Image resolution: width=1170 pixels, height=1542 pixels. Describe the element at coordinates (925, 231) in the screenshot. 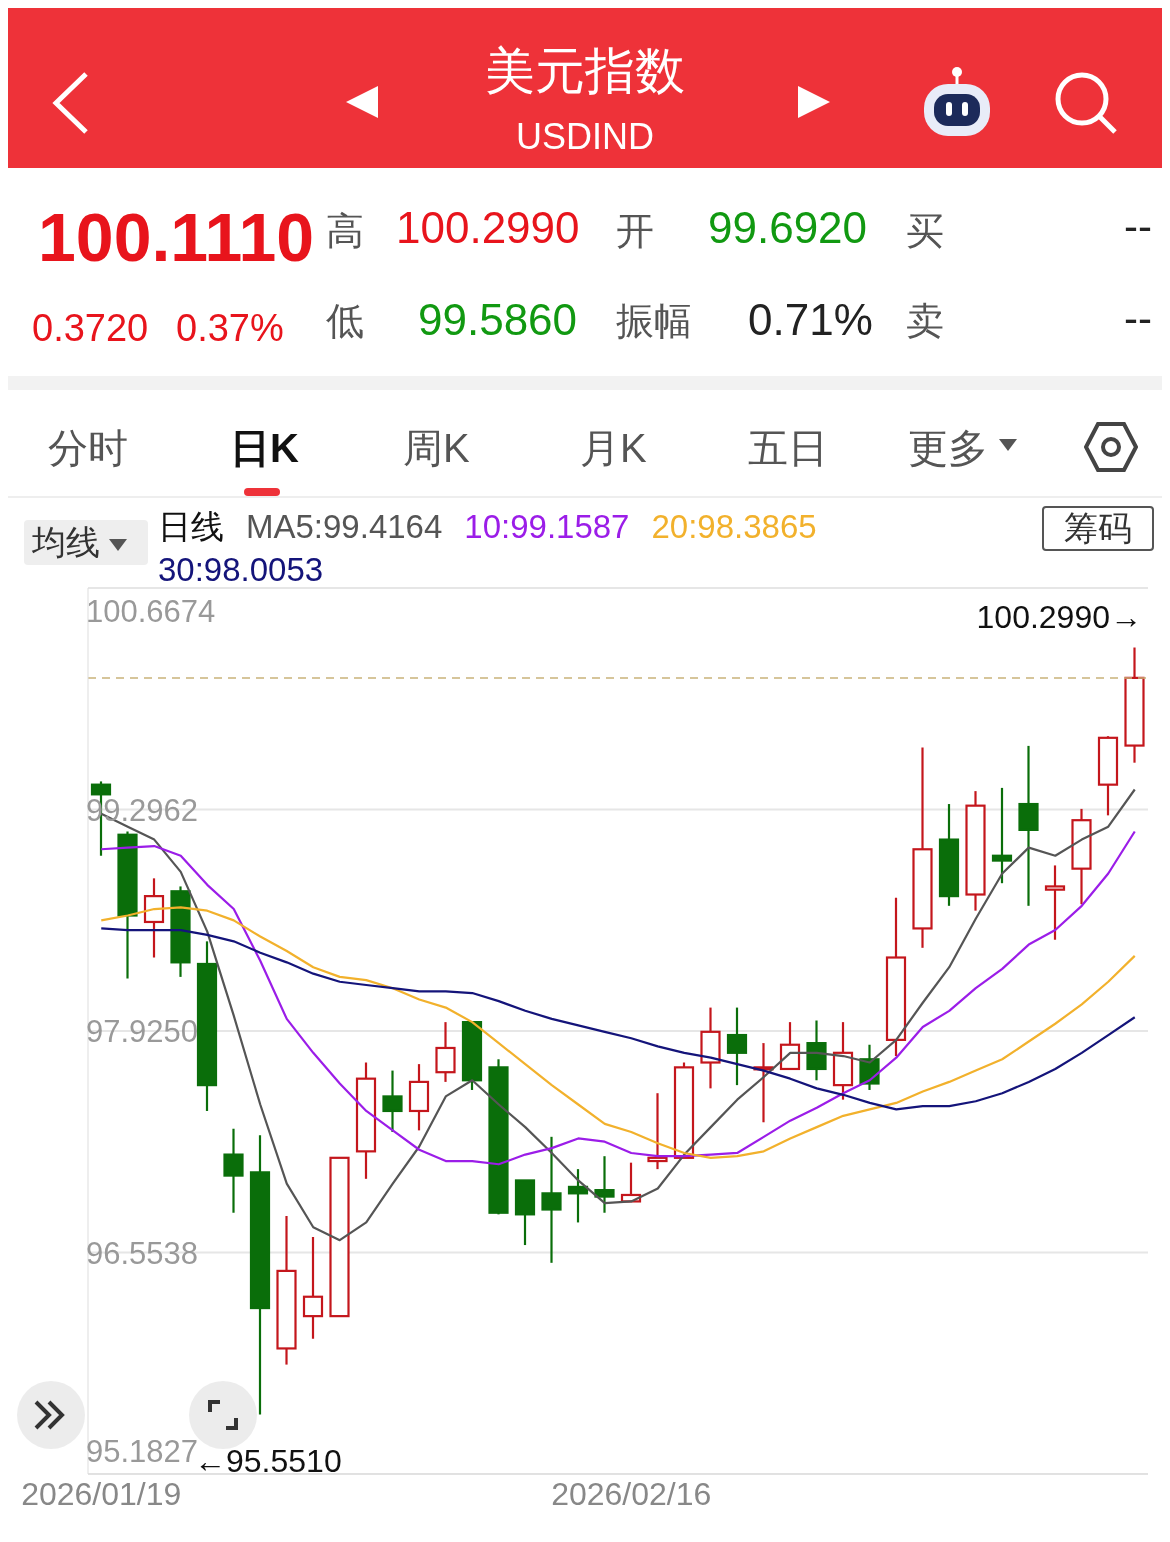

I see `text: 买` at that location.